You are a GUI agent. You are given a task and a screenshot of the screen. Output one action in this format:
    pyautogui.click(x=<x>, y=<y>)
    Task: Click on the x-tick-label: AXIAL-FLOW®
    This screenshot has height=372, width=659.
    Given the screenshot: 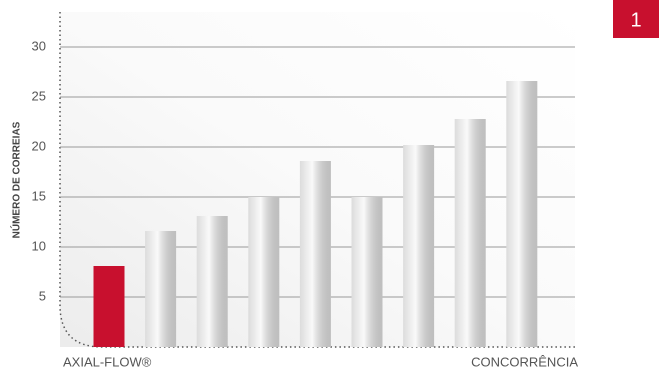 What is the action you would take?
    pyautogui.click(x=107, y=361)
    